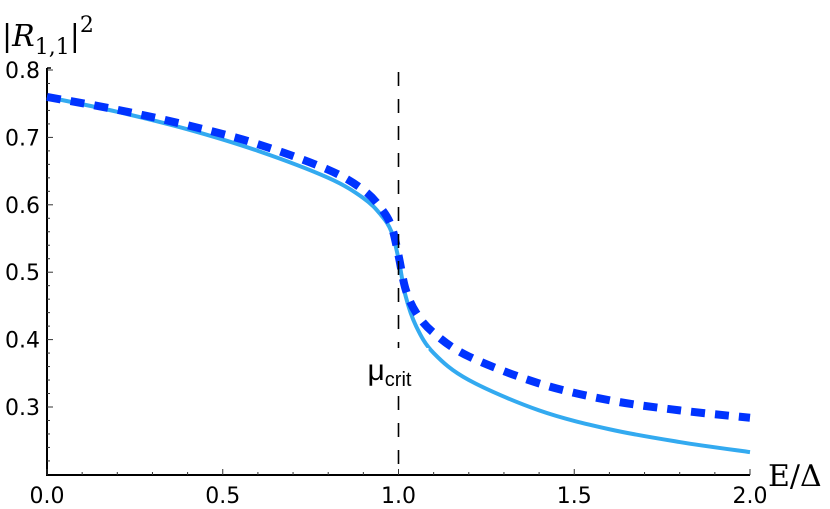 This screenshot has width=830, height=509. What do you see at coordinates (574, 496) in the screenshot?
I see `x-tick-label: 1.5` at bounding box center [574, 496].